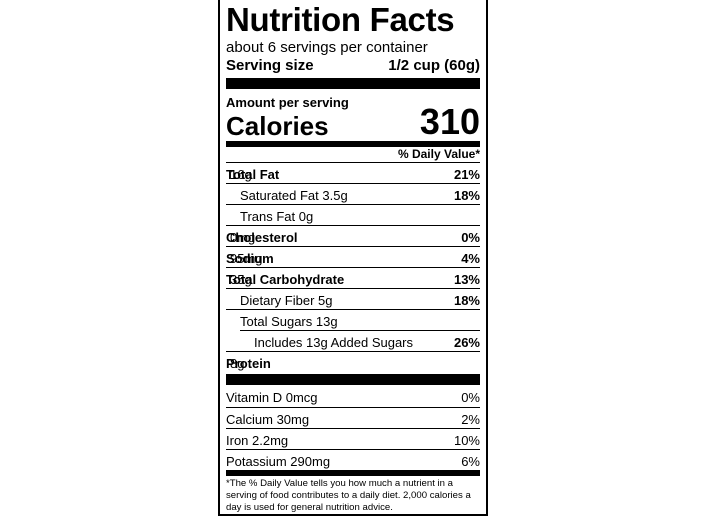 The image size is (706, 518). I want to click on nutrient-row: Sodium 95mg 4%, so click(353, 257).